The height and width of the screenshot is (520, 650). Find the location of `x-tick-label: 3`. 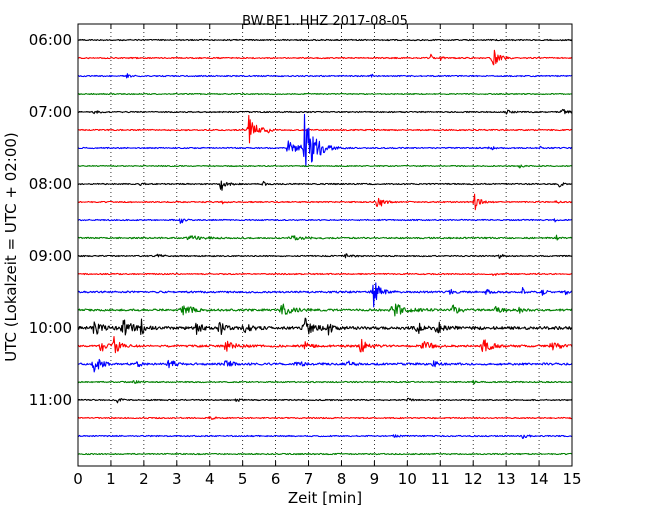

x-tick-label: 3 is located at coordinates (177, 479).